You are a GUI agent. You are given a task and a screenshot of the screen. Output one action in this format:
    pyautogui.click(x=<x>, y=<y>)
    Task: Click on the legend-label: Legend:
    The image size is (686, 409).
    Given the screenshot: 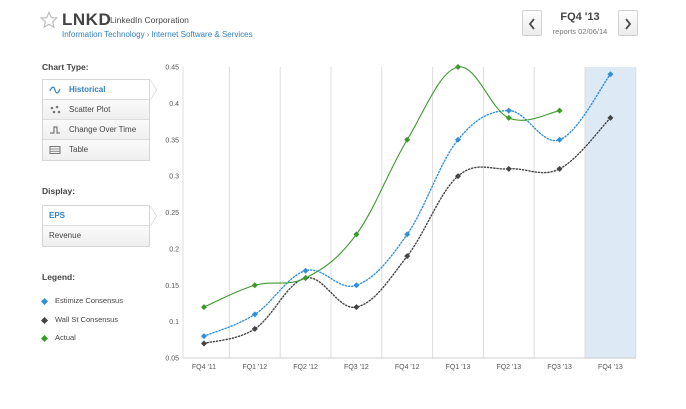 What is the action you would take?
    pyautogui.click(x=59, y=277)
    